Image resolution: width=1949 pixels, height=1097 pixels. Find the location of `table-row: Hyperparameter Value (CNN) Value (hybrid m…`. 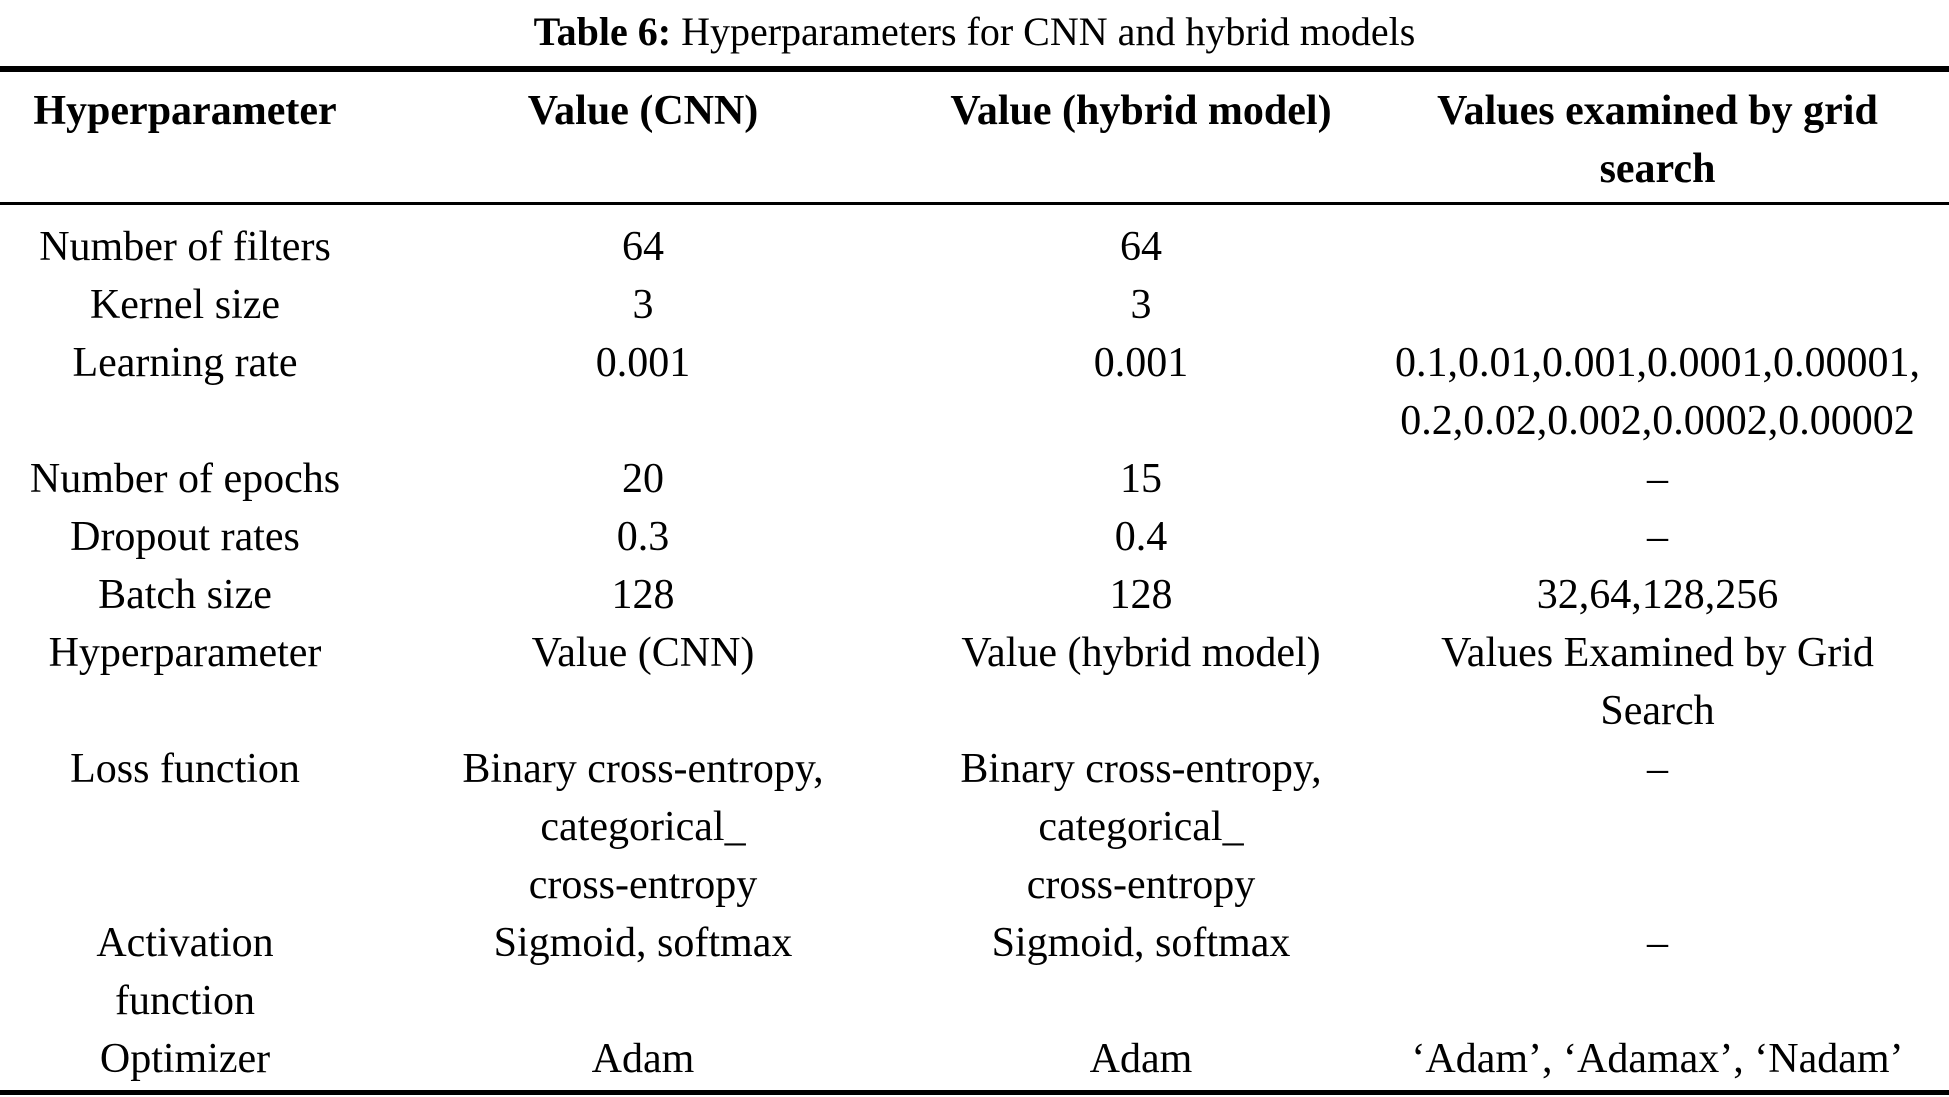

table-row: Hyperparameter Value (CNN) Value (hybrid m… is located at coordinates (974, 682).